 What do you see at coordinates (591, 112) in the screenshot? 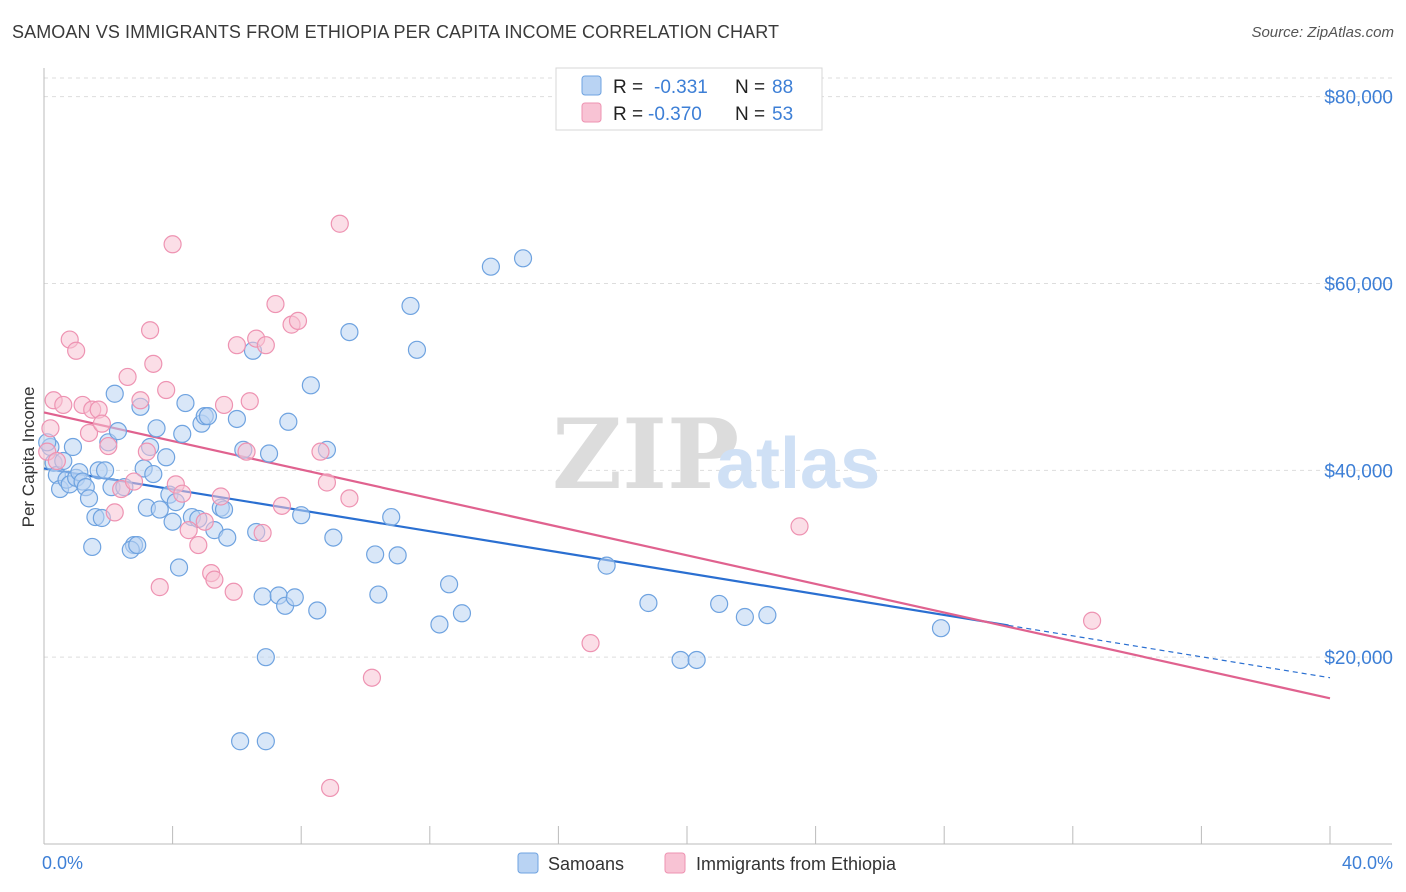
I see `legend-swatch-ethiopia` at bounding box center [591, 112].